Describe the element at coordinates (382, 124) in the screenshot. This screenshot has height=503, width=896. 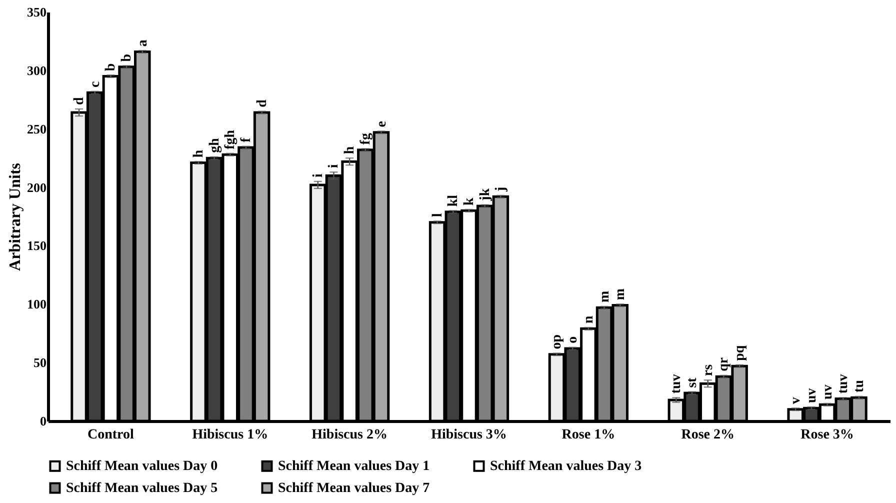
I see `data-label: e` at that location.